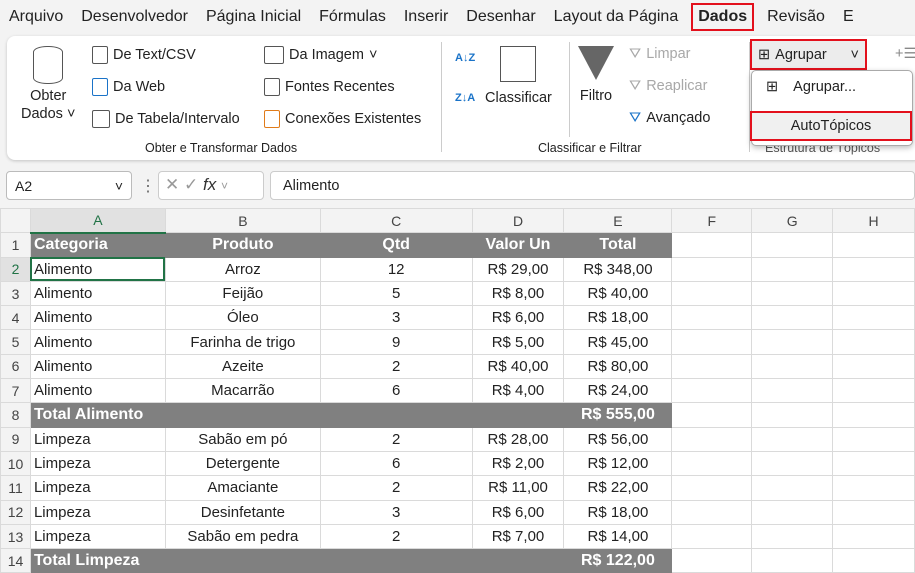 The height and width of the screenshot is (573, 915). I want to click on menu-dados: Dados, so click(723, 17).